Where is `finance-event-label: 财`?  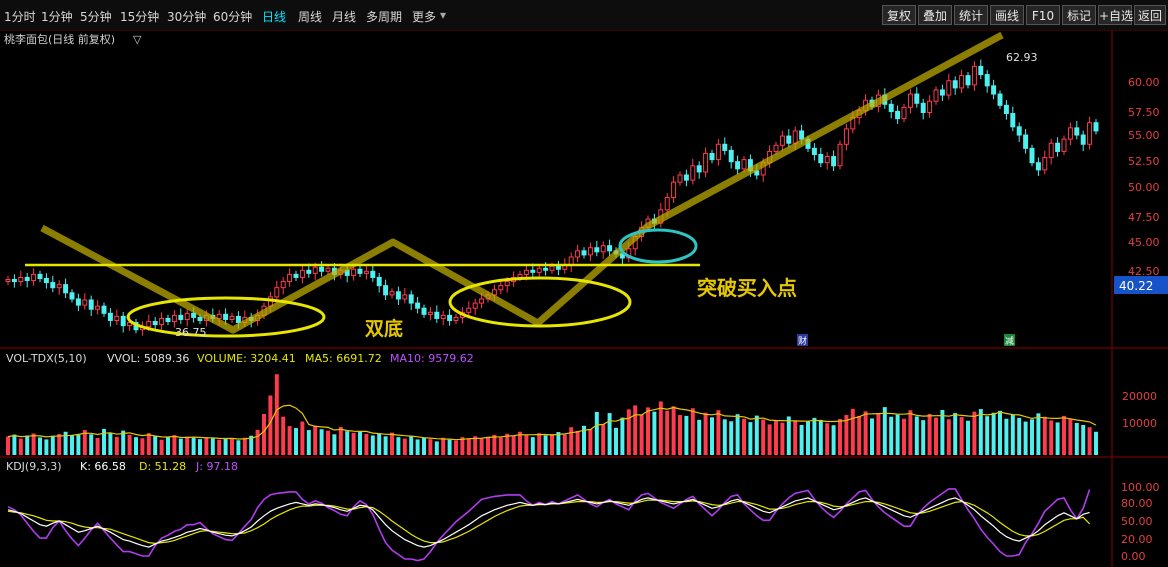 finance-event-label: 财 is located at coordinates (802, 341).